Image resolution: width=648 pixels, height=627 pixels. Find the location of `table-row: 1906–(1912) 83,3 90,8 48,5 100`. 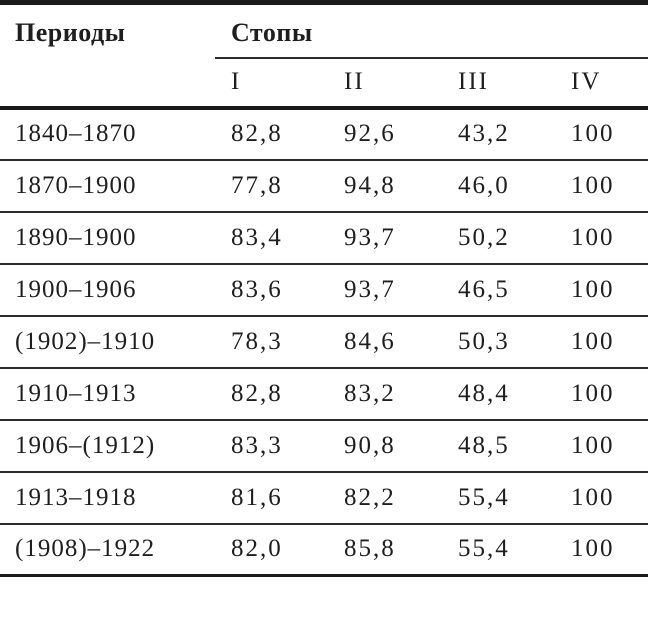

table-row: 1906–(1912) 83,3 90,8 48,5 100 is located at coordinates (324, 445).